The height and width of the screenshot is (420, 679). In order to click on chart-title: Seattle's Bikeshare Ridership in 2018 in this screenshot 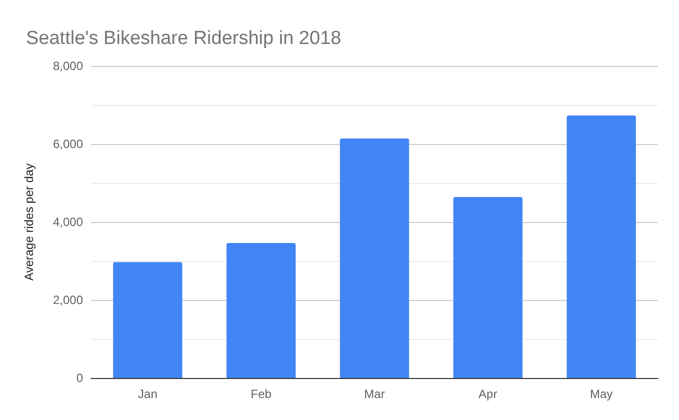, I will do `click(184, 38)`.